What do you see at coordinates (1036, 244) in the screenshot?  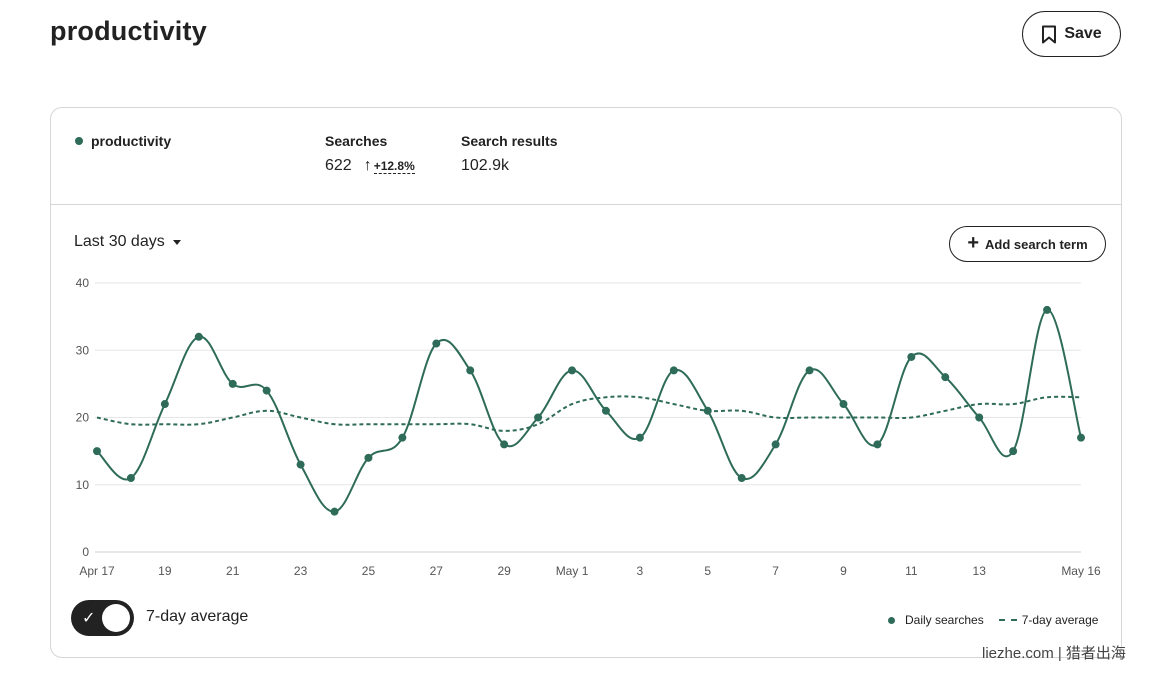 I see `add-search-term-label: Add search term` at bounding box center [1036, 244].